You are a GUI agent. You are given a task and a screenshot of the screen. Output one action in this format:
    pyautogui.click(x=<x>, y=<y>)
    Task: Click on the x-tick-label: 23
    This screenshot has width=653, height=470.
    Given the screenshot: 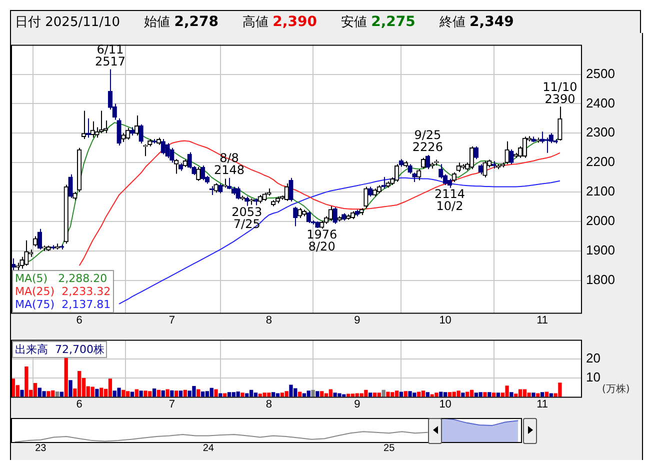 What is the action you would take?
    pyautogui.click(x=41, y=448)
    